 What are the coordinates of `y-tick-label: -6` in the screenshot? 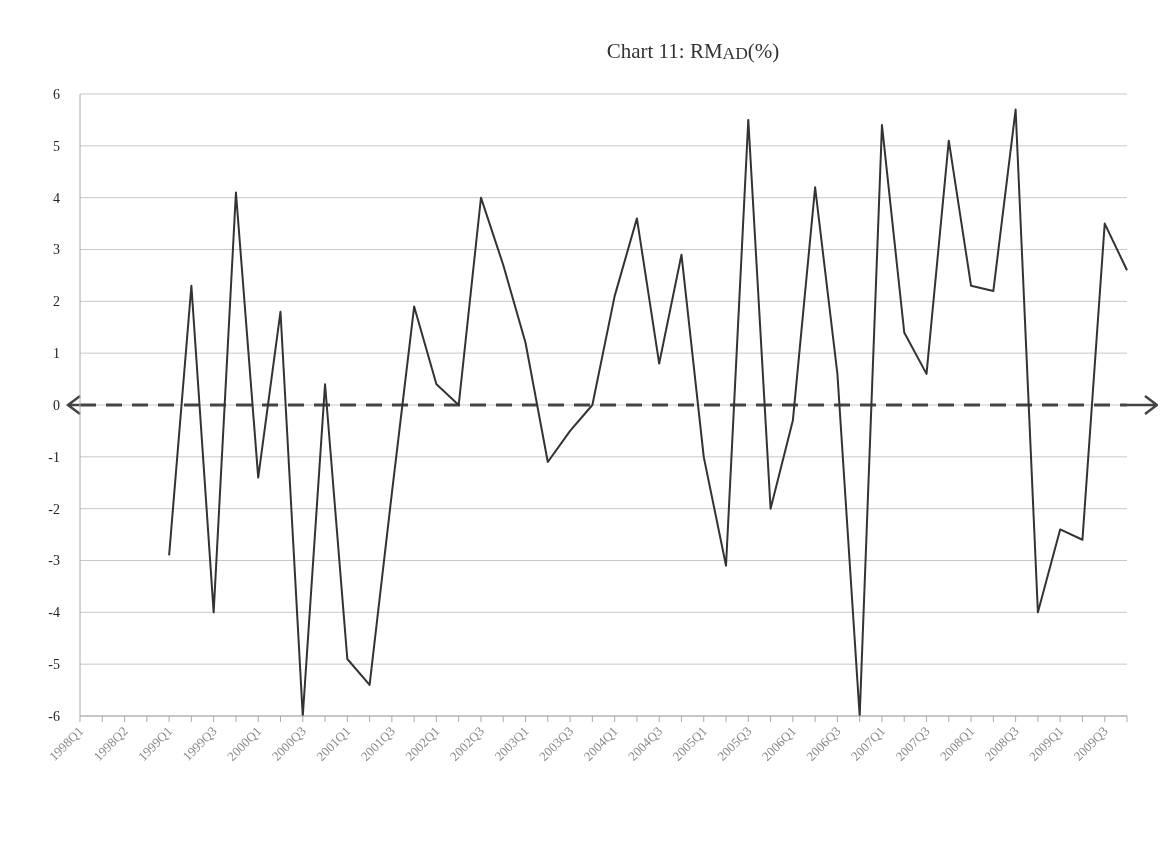 It's located at (54, 716).